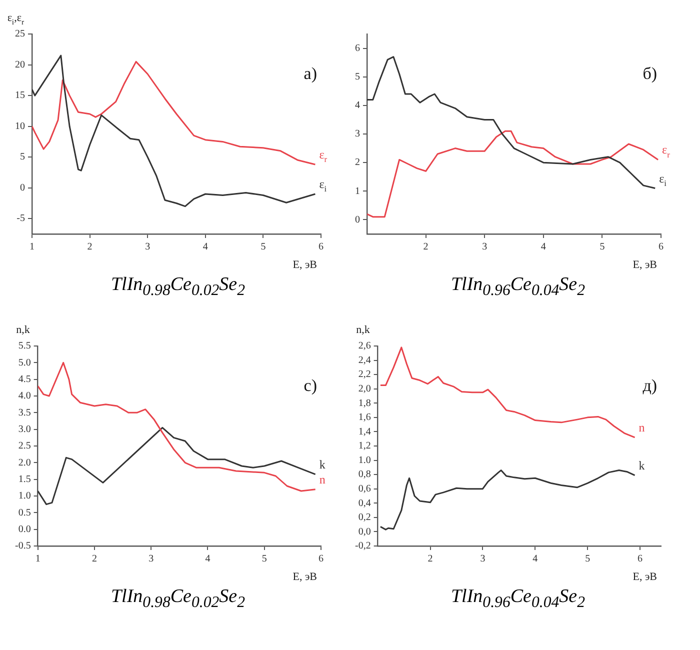 The image size is (700, 650). What do you see at coordinates (24, 346) in the screenshot?
I see `y-tick-label: 5.5` at bounding box center [24, 346].